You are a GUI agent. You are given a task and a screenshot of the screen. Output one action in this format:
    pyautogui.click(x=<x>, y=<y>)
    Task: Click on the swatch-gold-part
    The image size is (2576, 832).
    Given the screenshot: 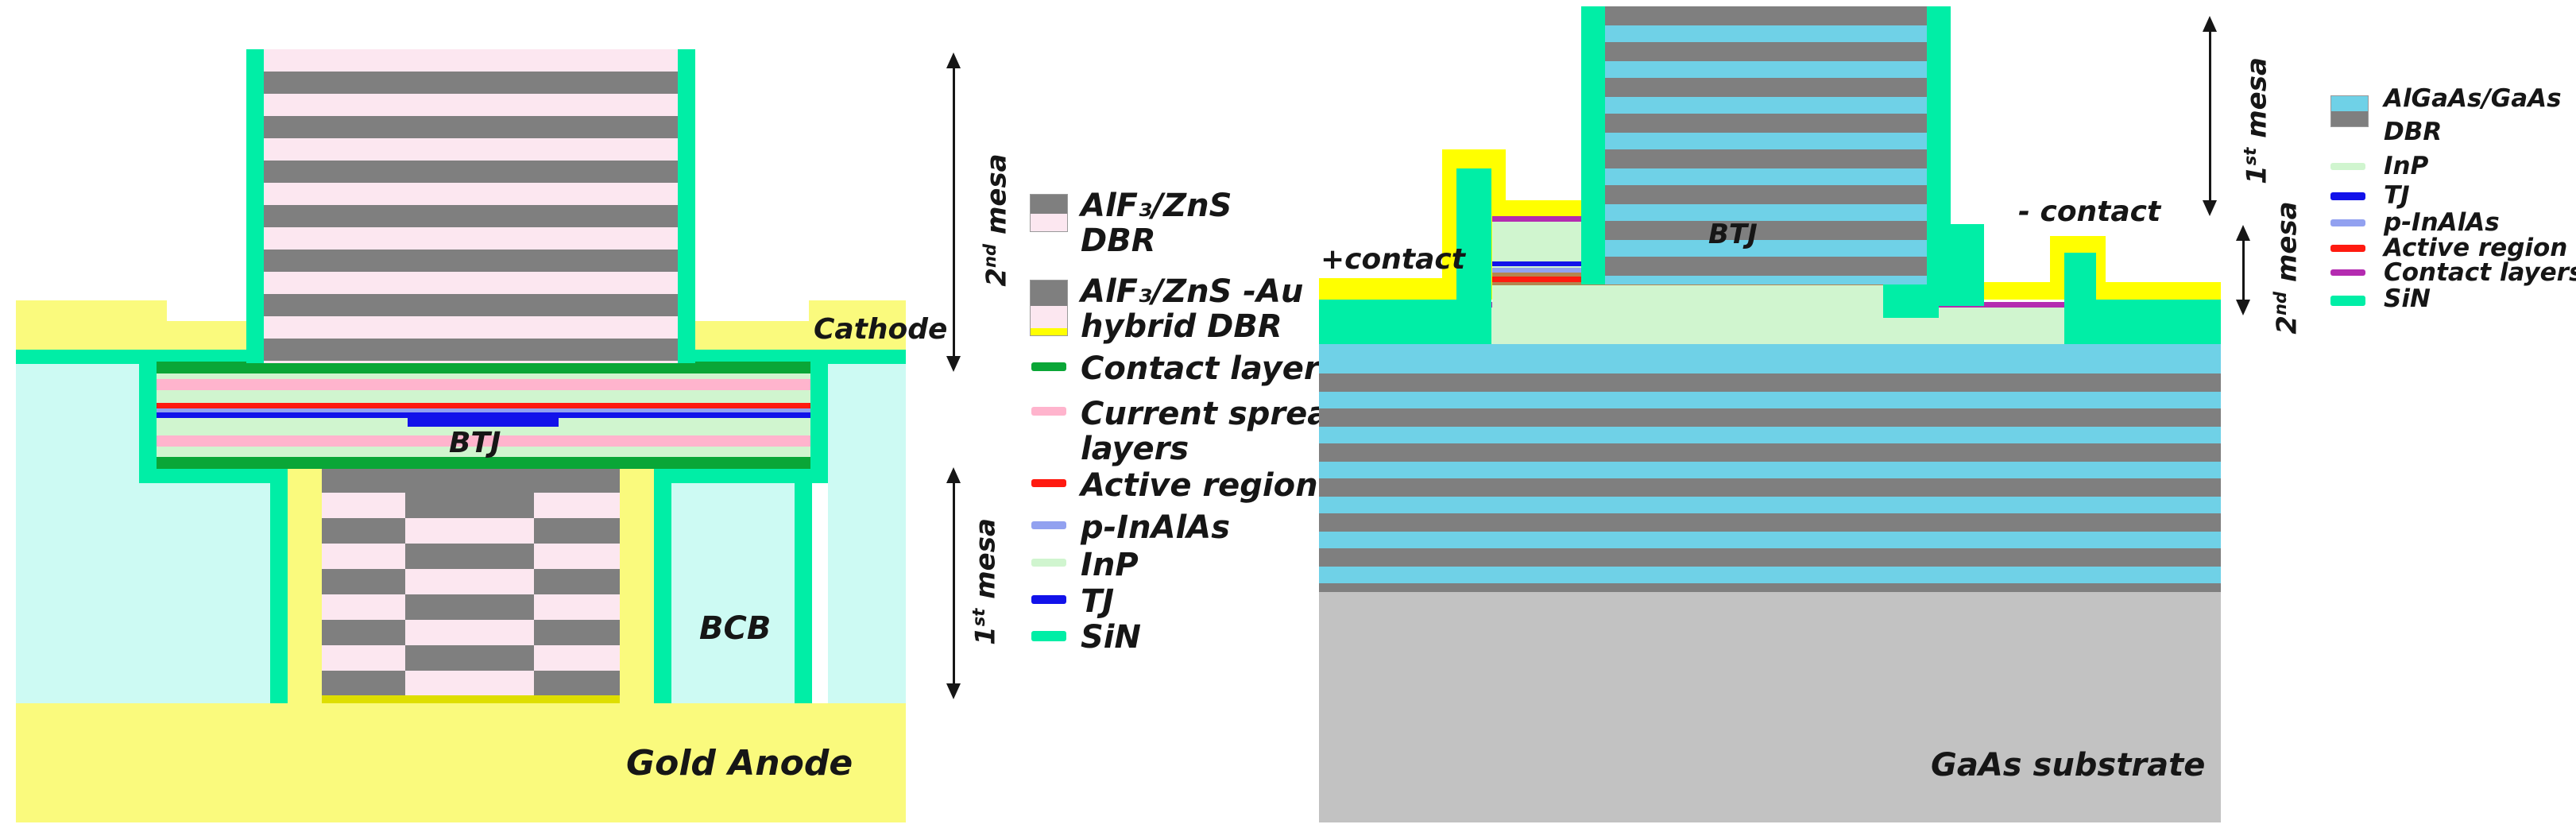 What is the action you would take?
    pyautogui.click(x=1049, y=331)
    